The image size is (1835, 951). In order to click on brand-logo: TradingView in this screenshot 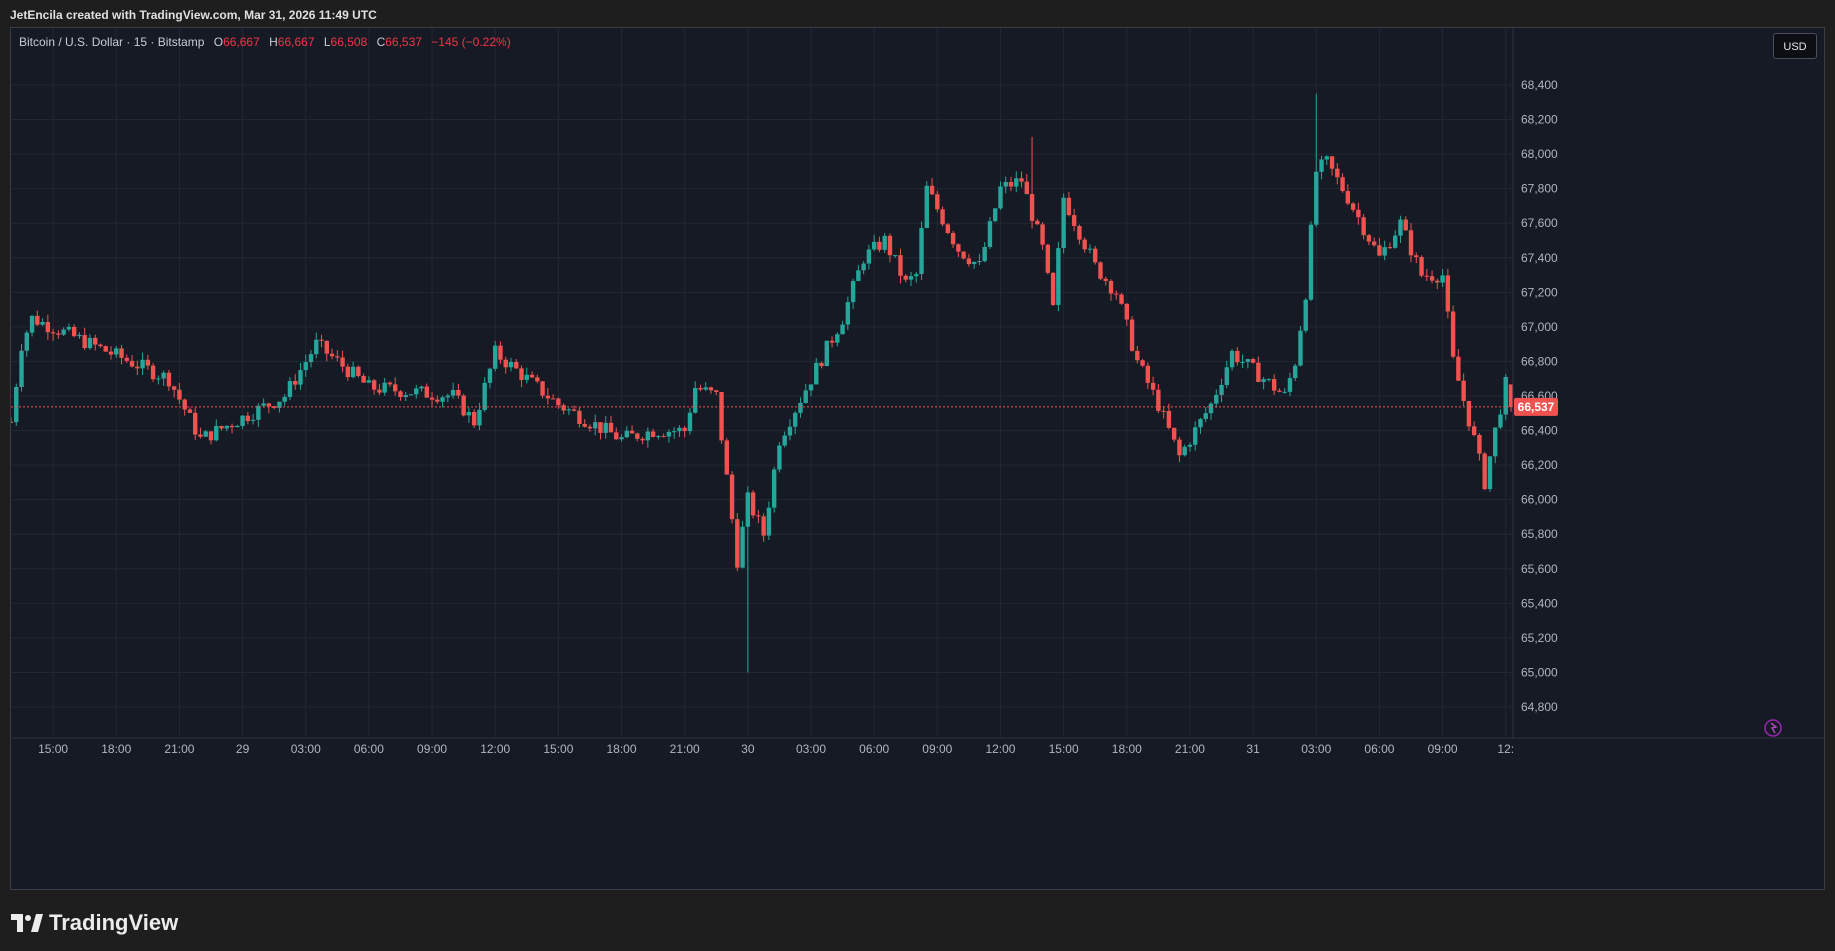, I will do `click(94, 923)`.